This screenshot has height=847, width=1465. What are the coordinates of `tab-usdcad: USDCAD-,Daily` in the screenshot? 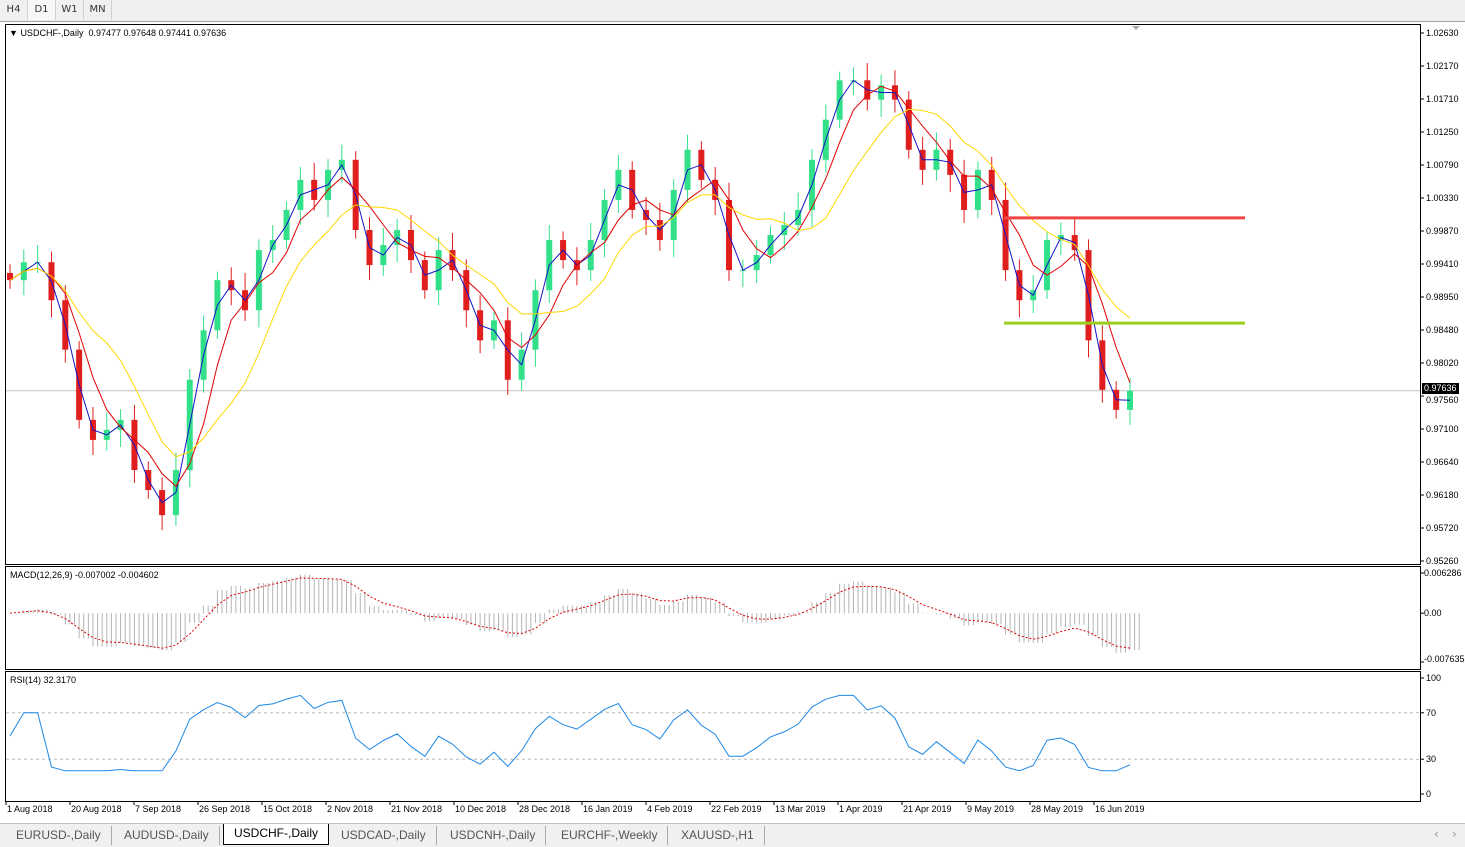 It's located at (384, 835).